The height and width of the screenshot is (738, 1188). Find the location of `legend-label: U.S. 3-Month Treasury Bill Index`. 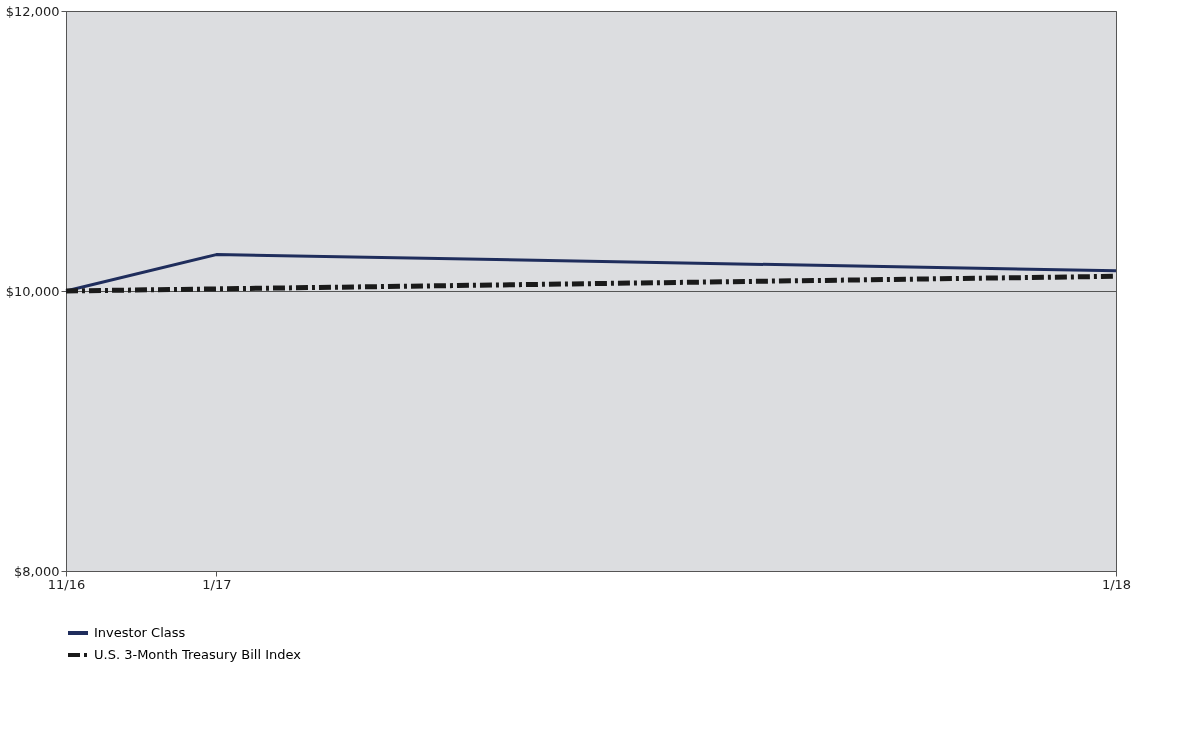

legend-label: U.S. 3-Month Treasury Bill Index is located at coordinates (198, 654).